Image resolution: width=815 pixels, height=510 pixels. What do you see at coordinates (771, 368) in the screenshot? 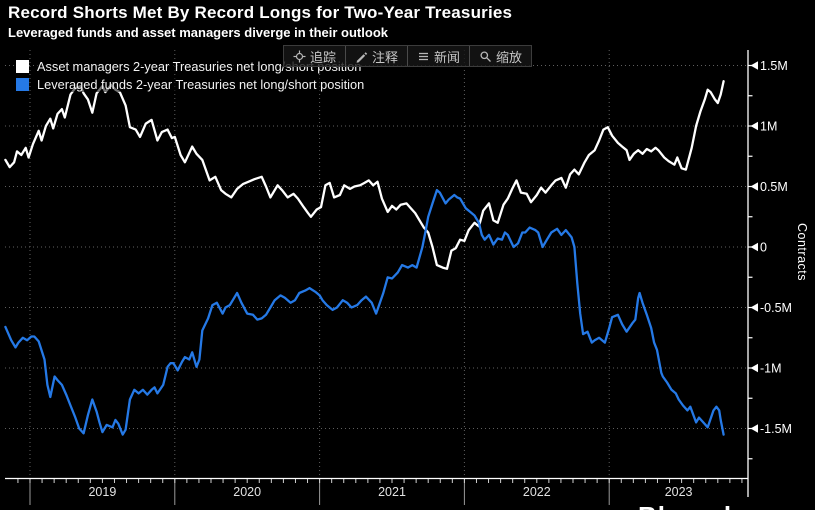
I see `svg-text: -1M` at bounding box center [771, 368].